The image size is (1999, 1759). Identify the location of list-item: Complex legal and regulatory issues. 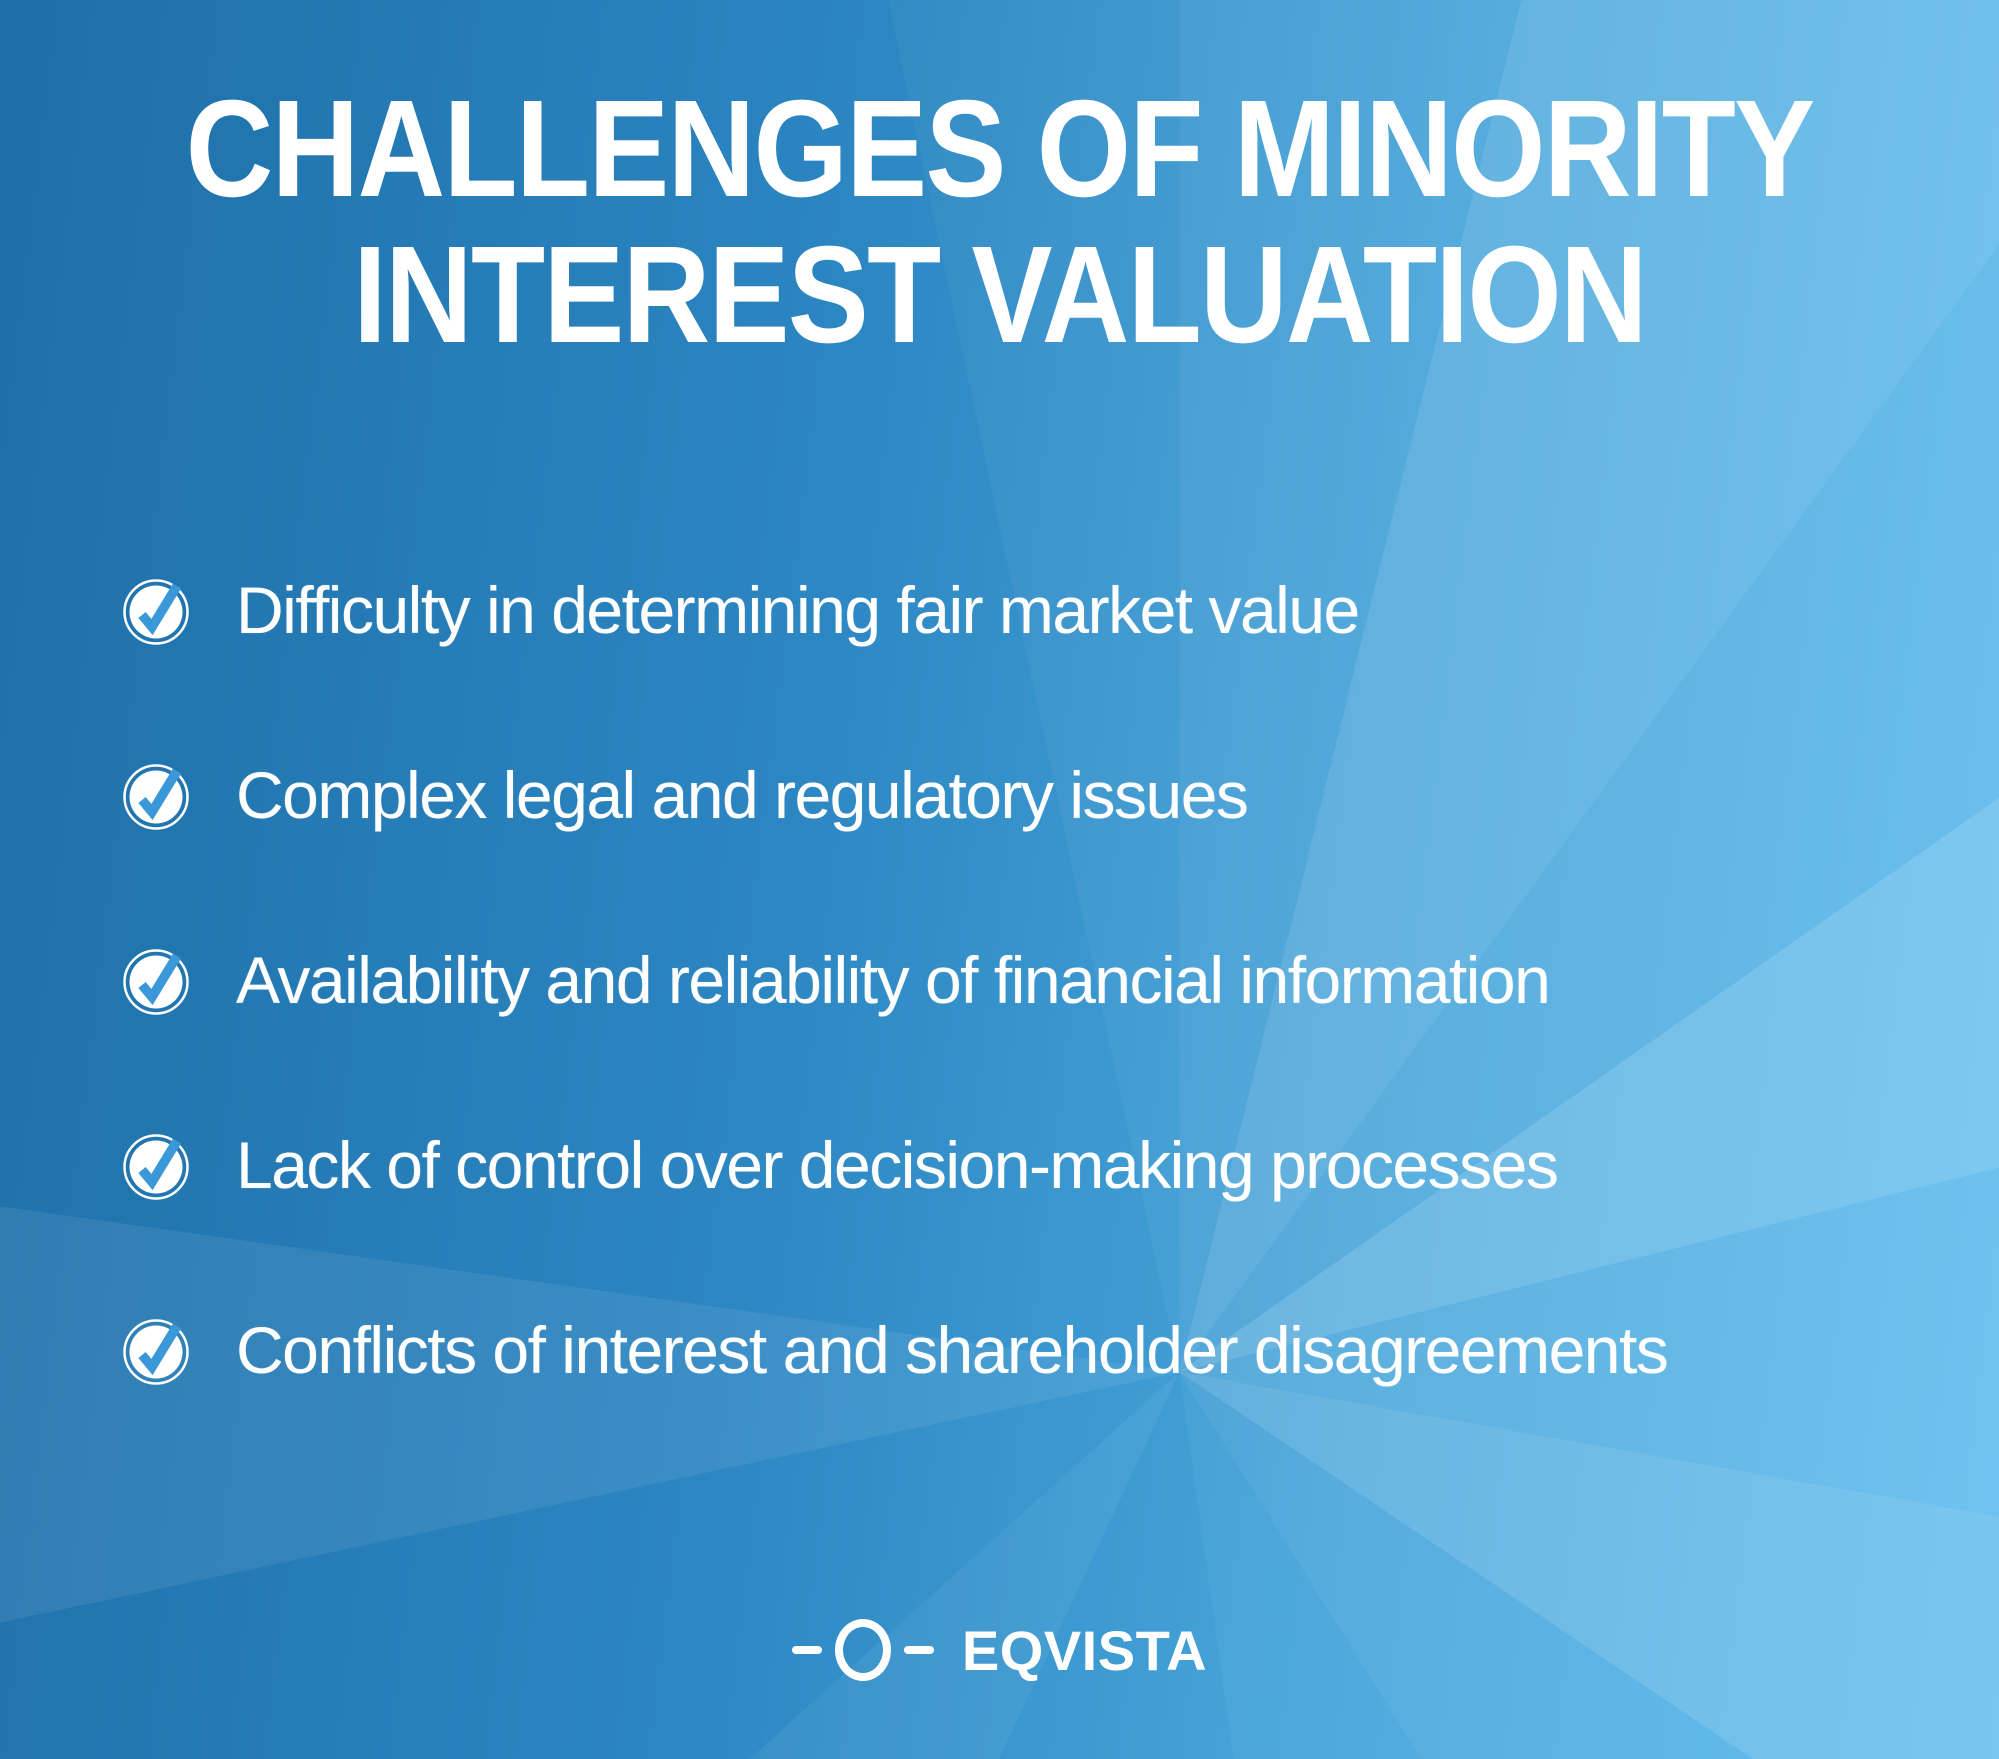
(1040, 795).